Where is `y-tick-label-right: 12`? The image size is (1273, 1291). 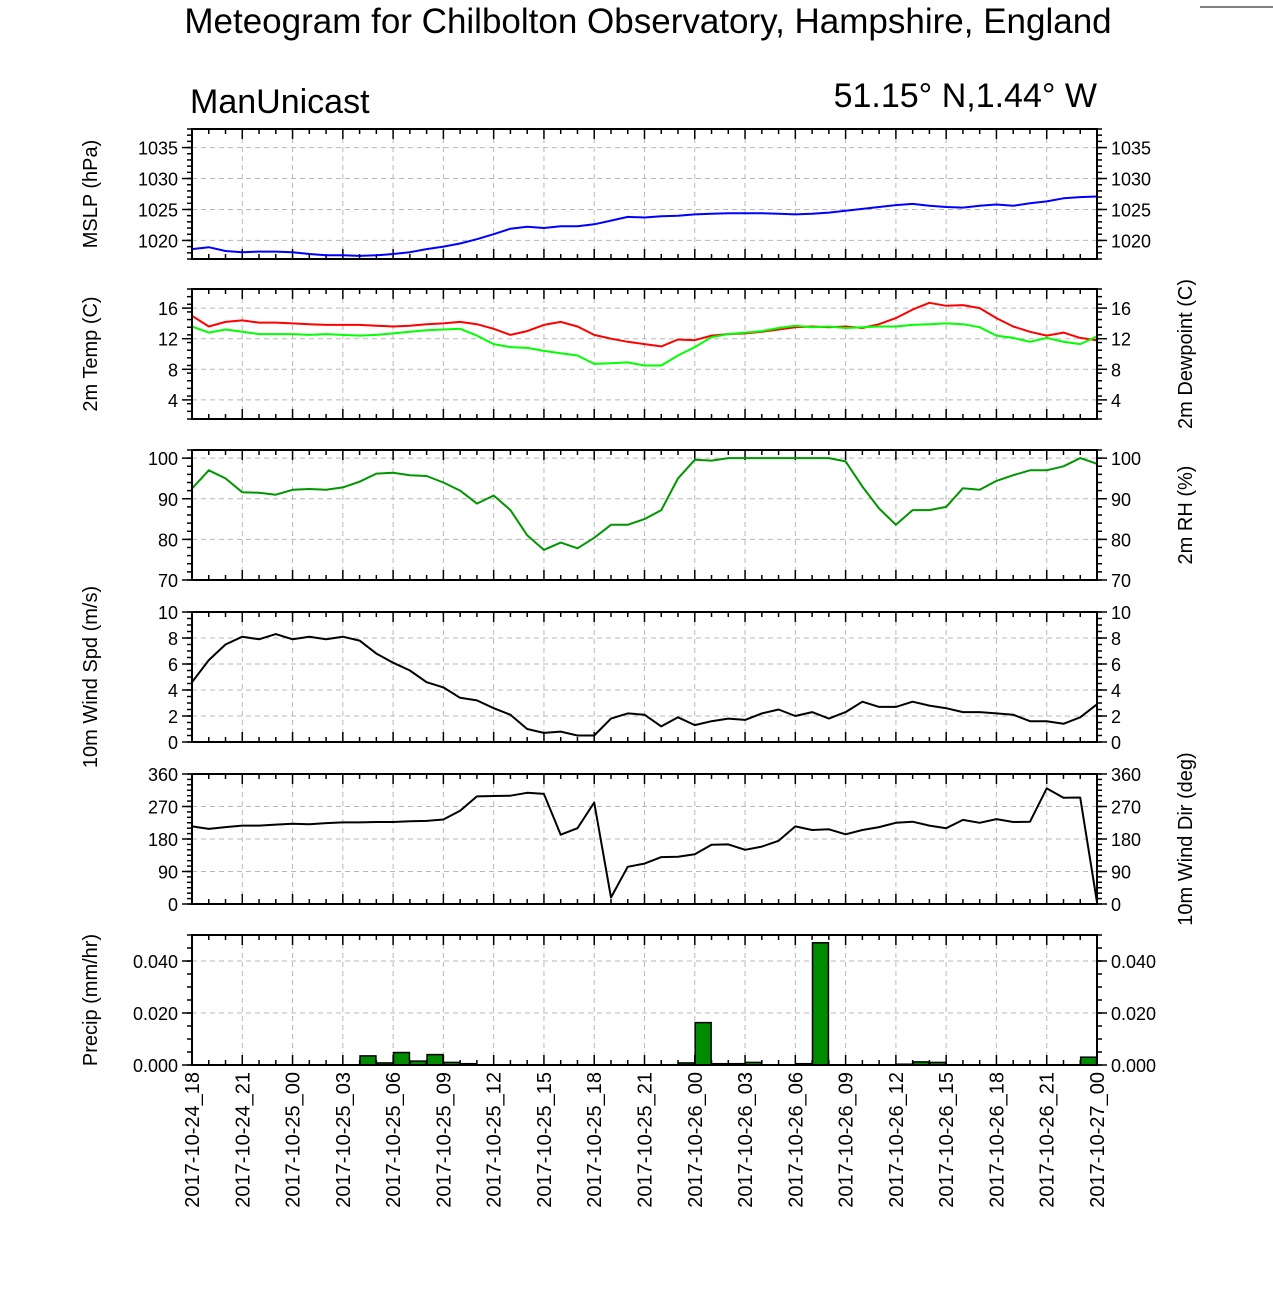 y-tick-label-right: 12 is located at coordinates (1121, 340).